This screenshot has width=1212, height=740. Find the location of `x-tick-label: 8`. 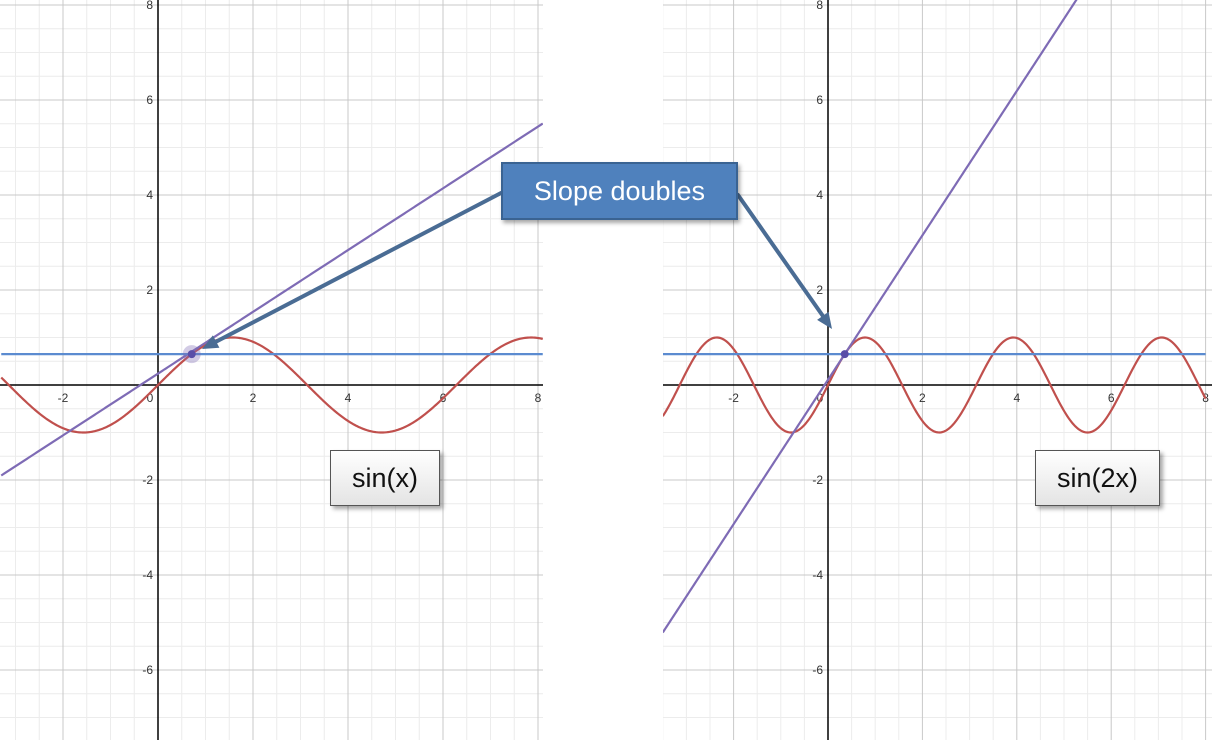

x-tick-label: 8 is located at coordinates (538, 398).